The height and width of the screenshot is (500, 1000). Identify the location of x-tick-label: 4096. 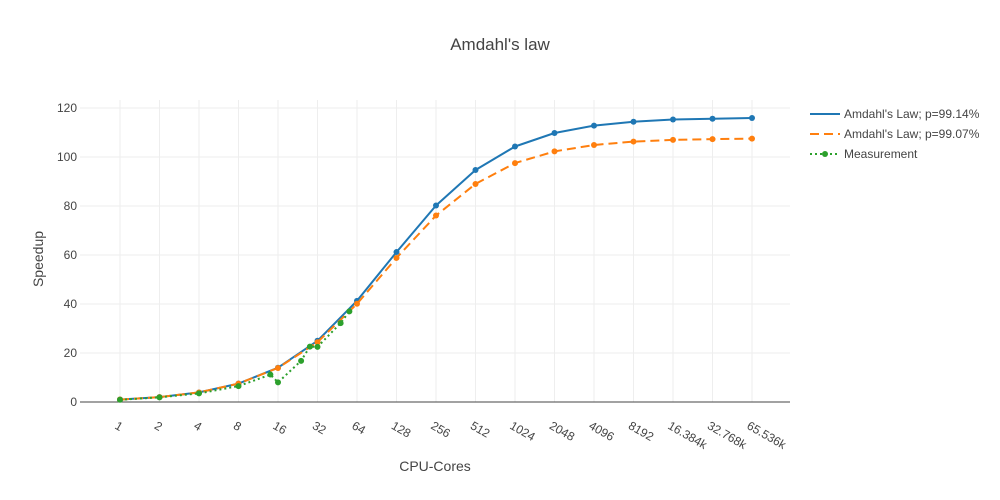
(602, 431).